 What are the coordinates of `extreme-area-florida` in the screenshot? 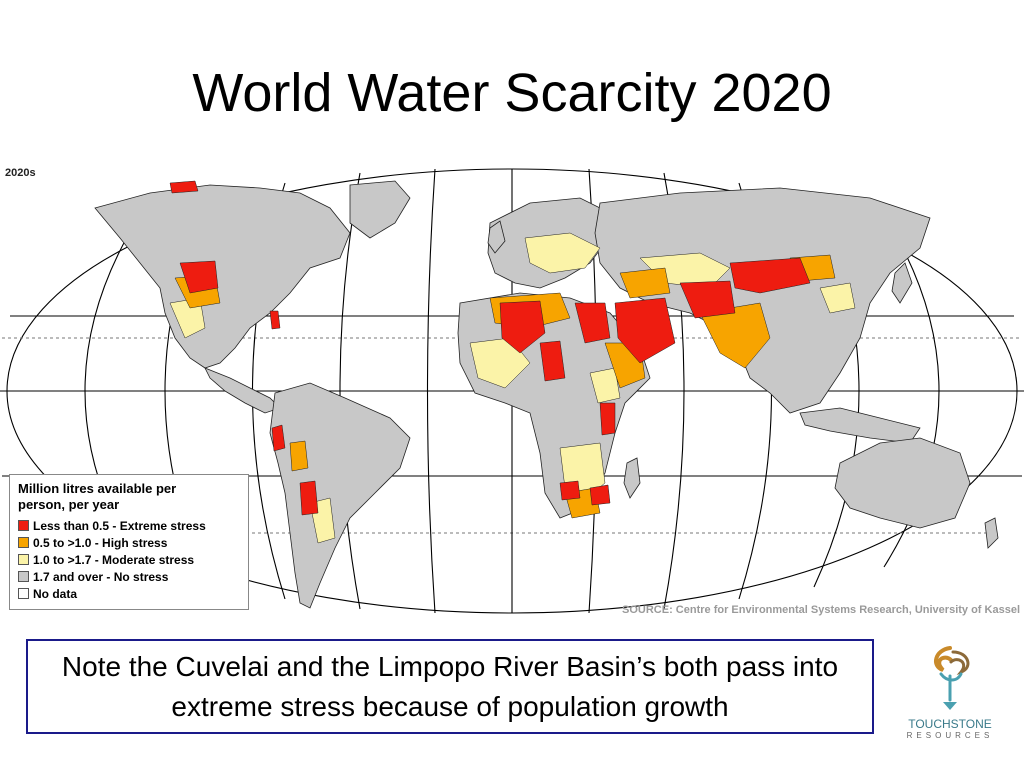 It's located at (275, 320).